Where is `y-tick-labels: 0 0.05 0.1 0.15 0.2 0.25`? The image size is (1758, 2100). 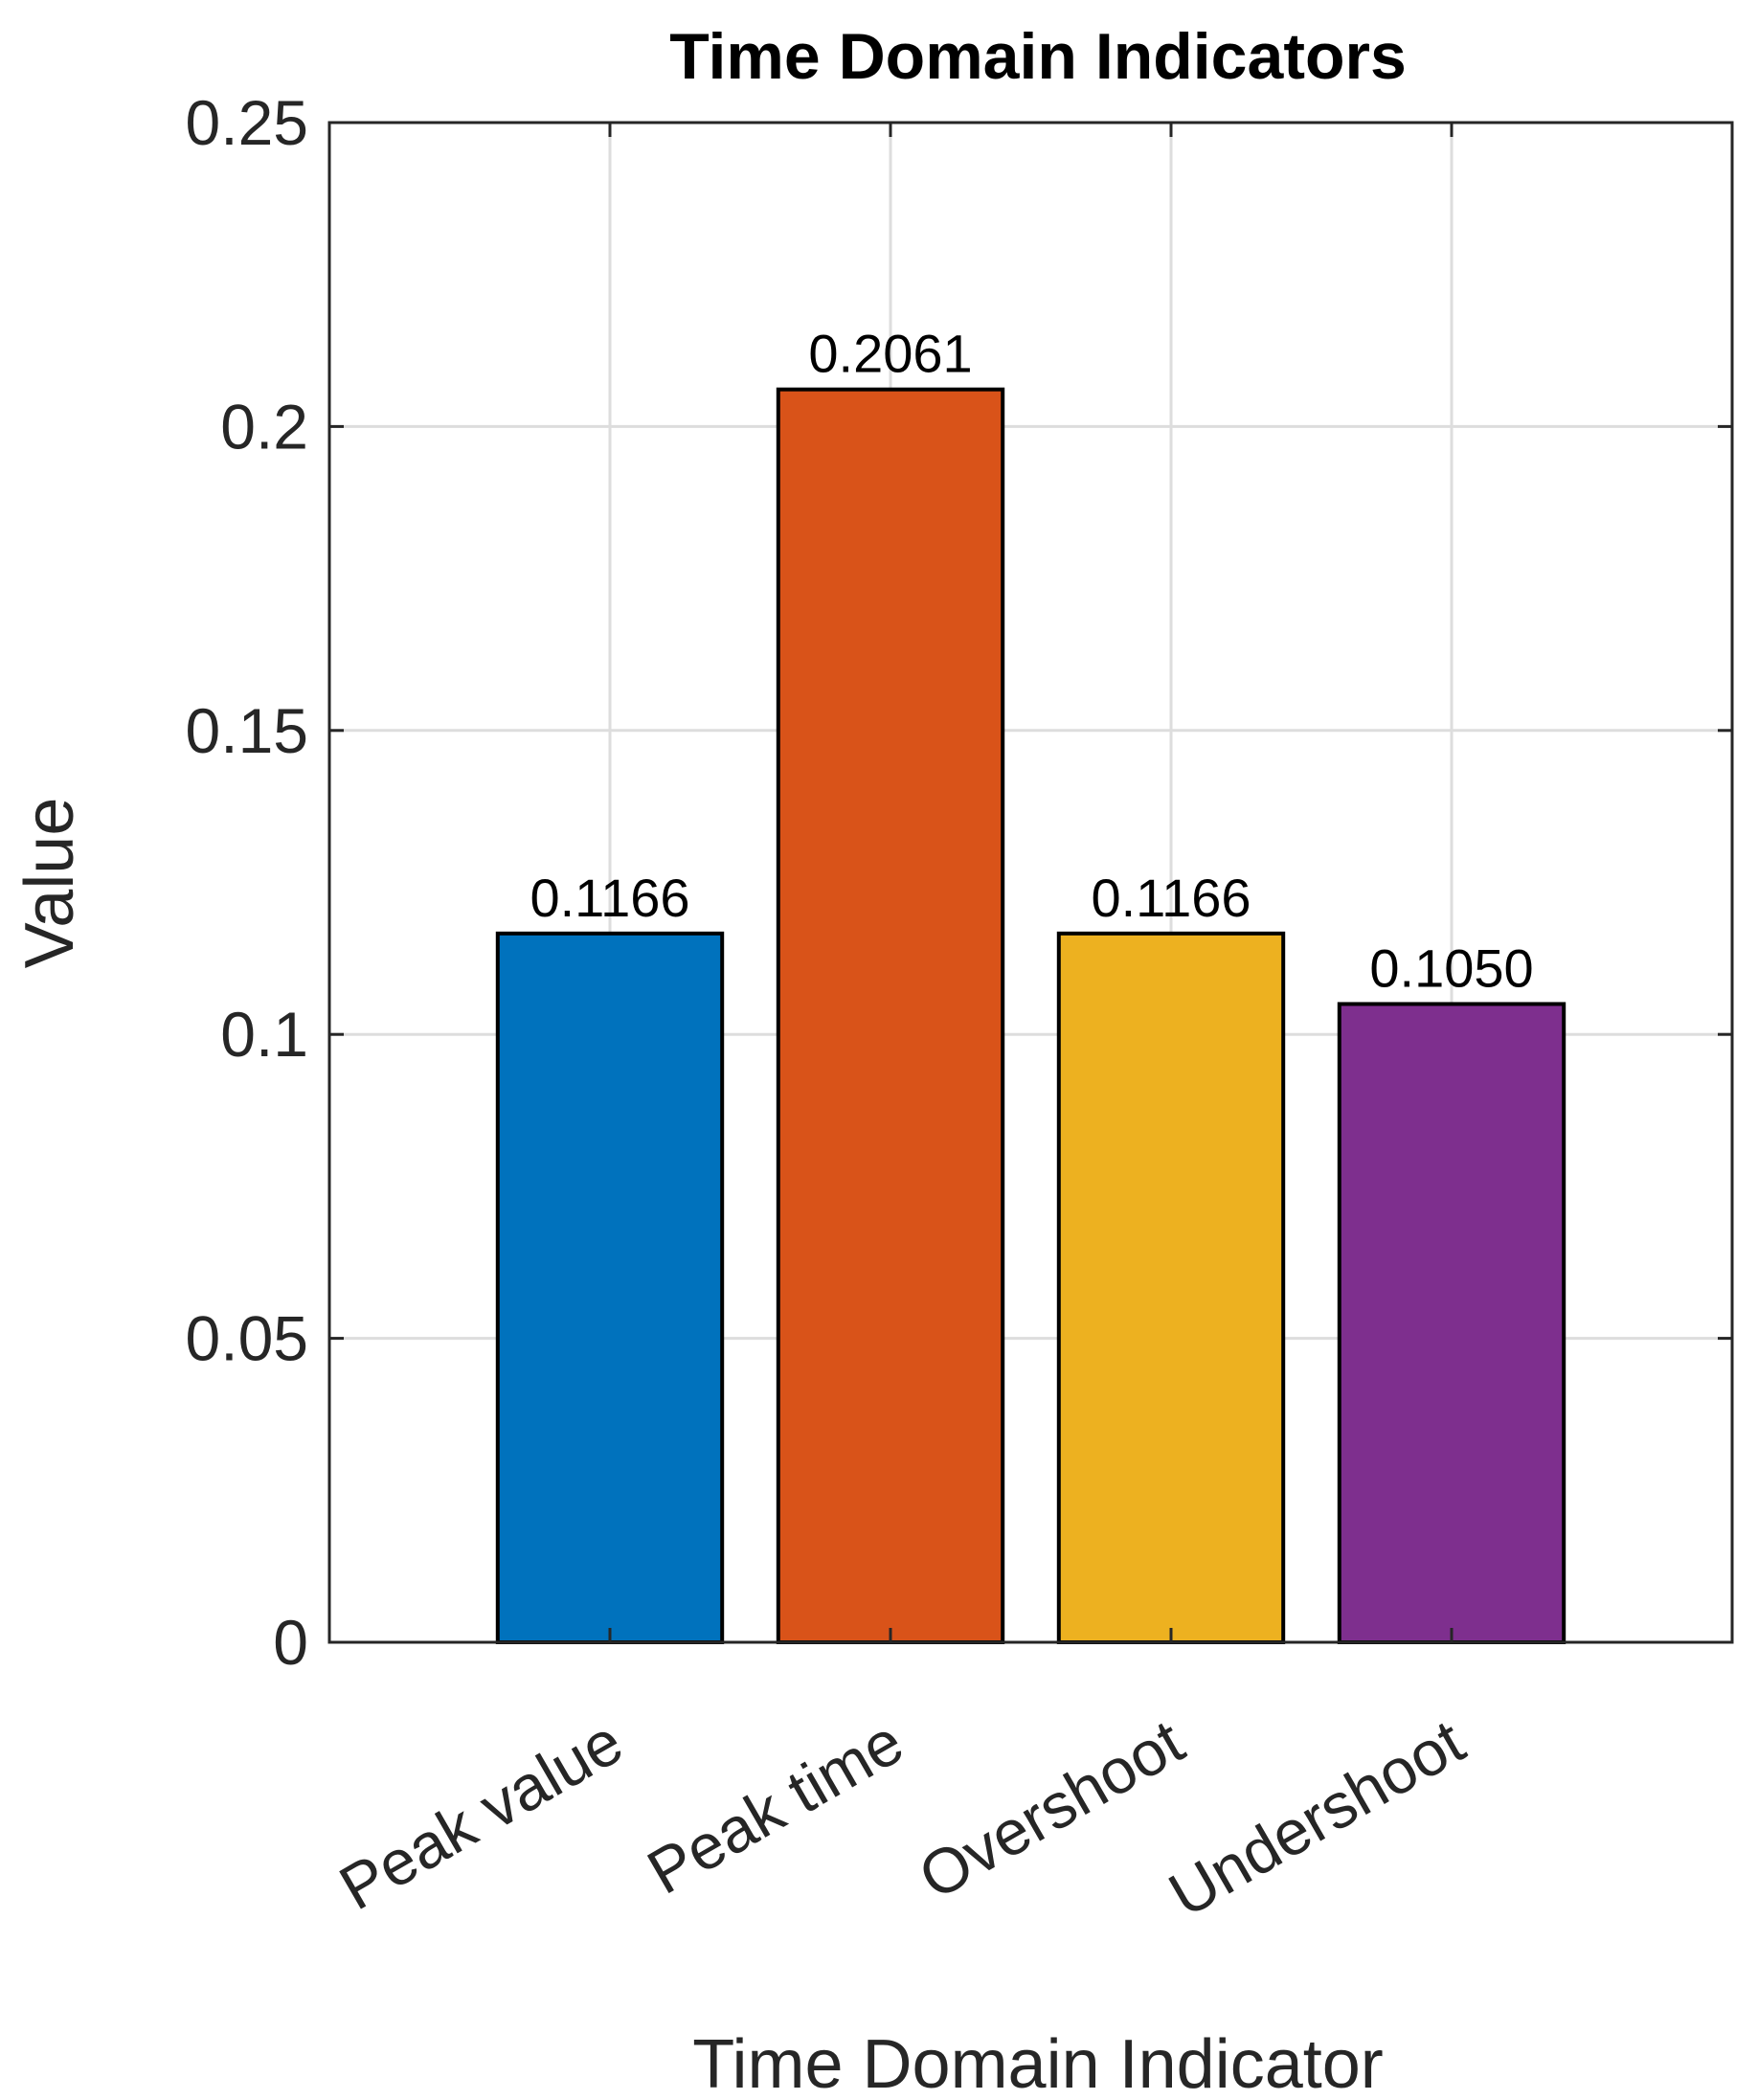
y-tick-labels: 0 0.05 0.1 0.15 0.2 0.25 is located at coordinates (247, 882).